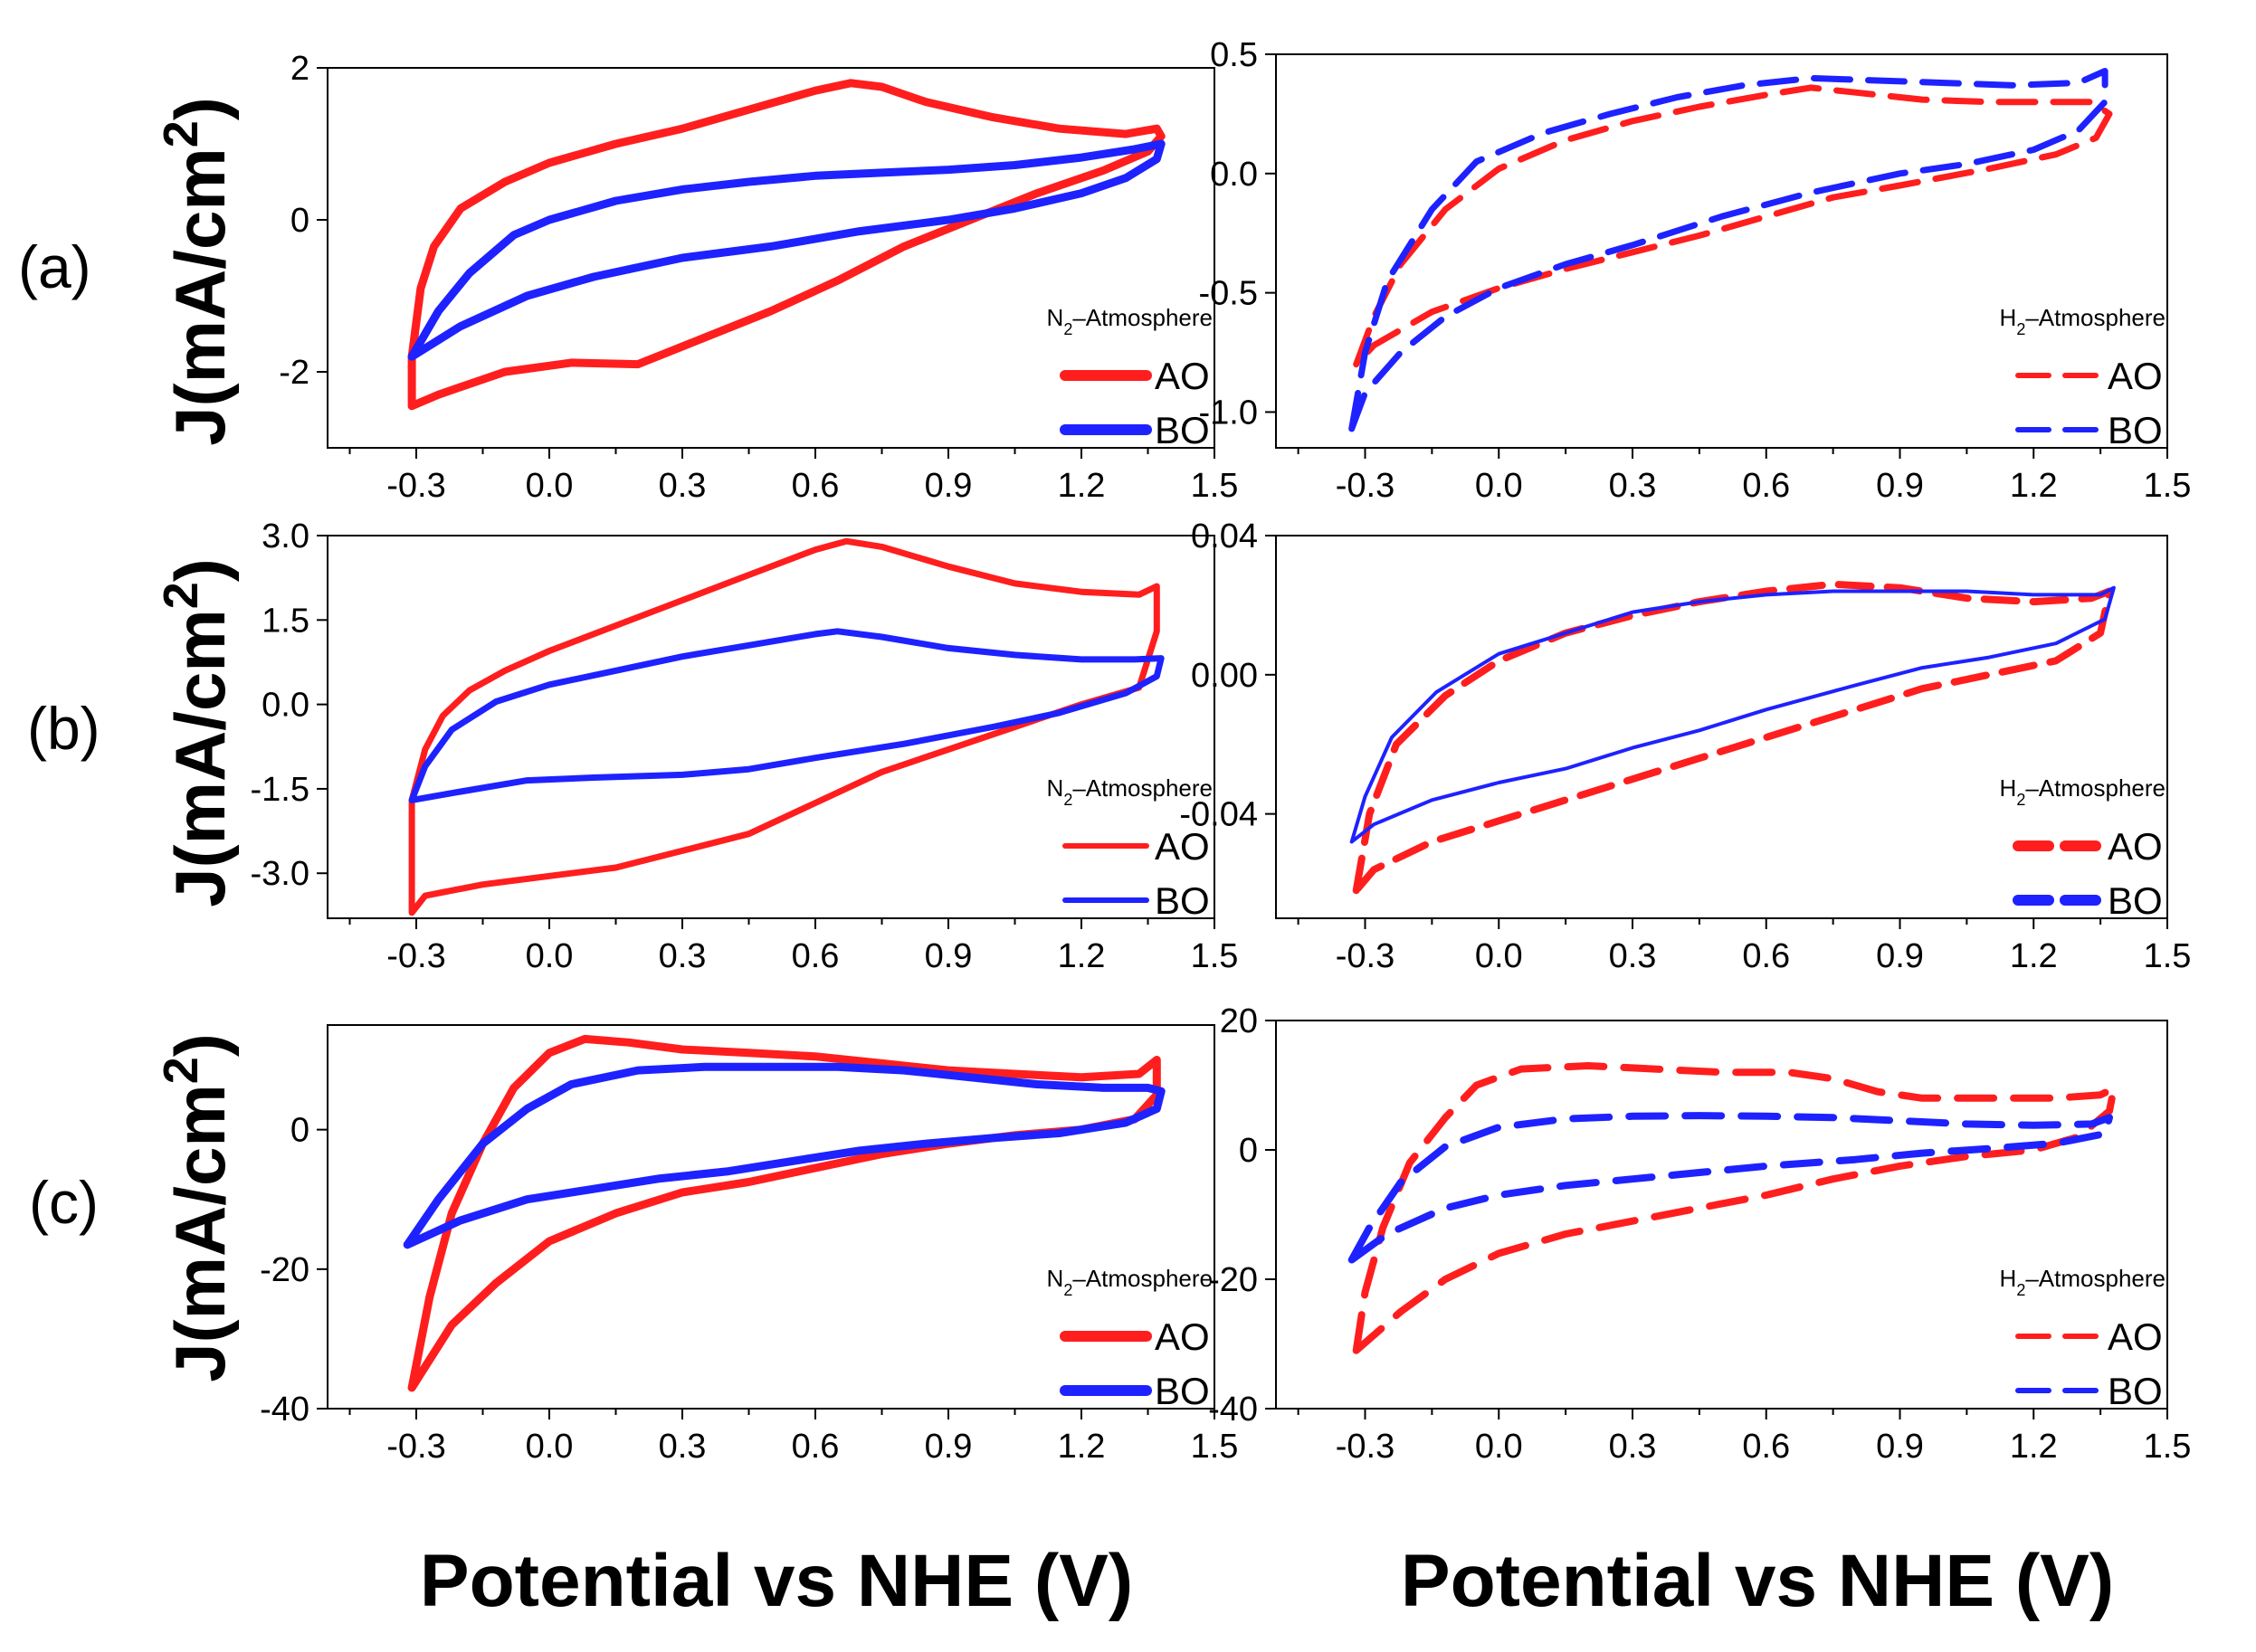 The image size is (2256, 1652). I want to click on x-axis-label-right: Potential vs NHE (V), so click(1758, 1581).